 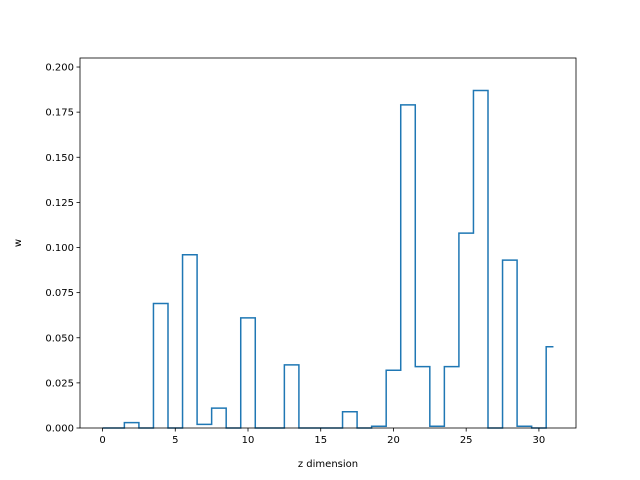 I want to click on x-tick-label: 30, so click(x=539, y=440).